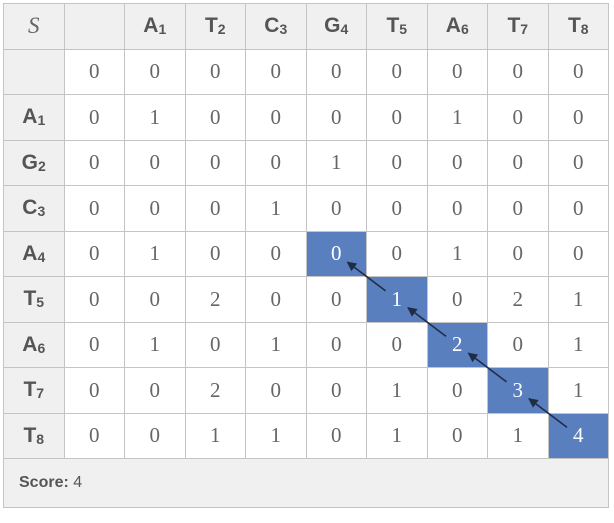  I want to click on score-cell: Score: 4, so click(306, 483).